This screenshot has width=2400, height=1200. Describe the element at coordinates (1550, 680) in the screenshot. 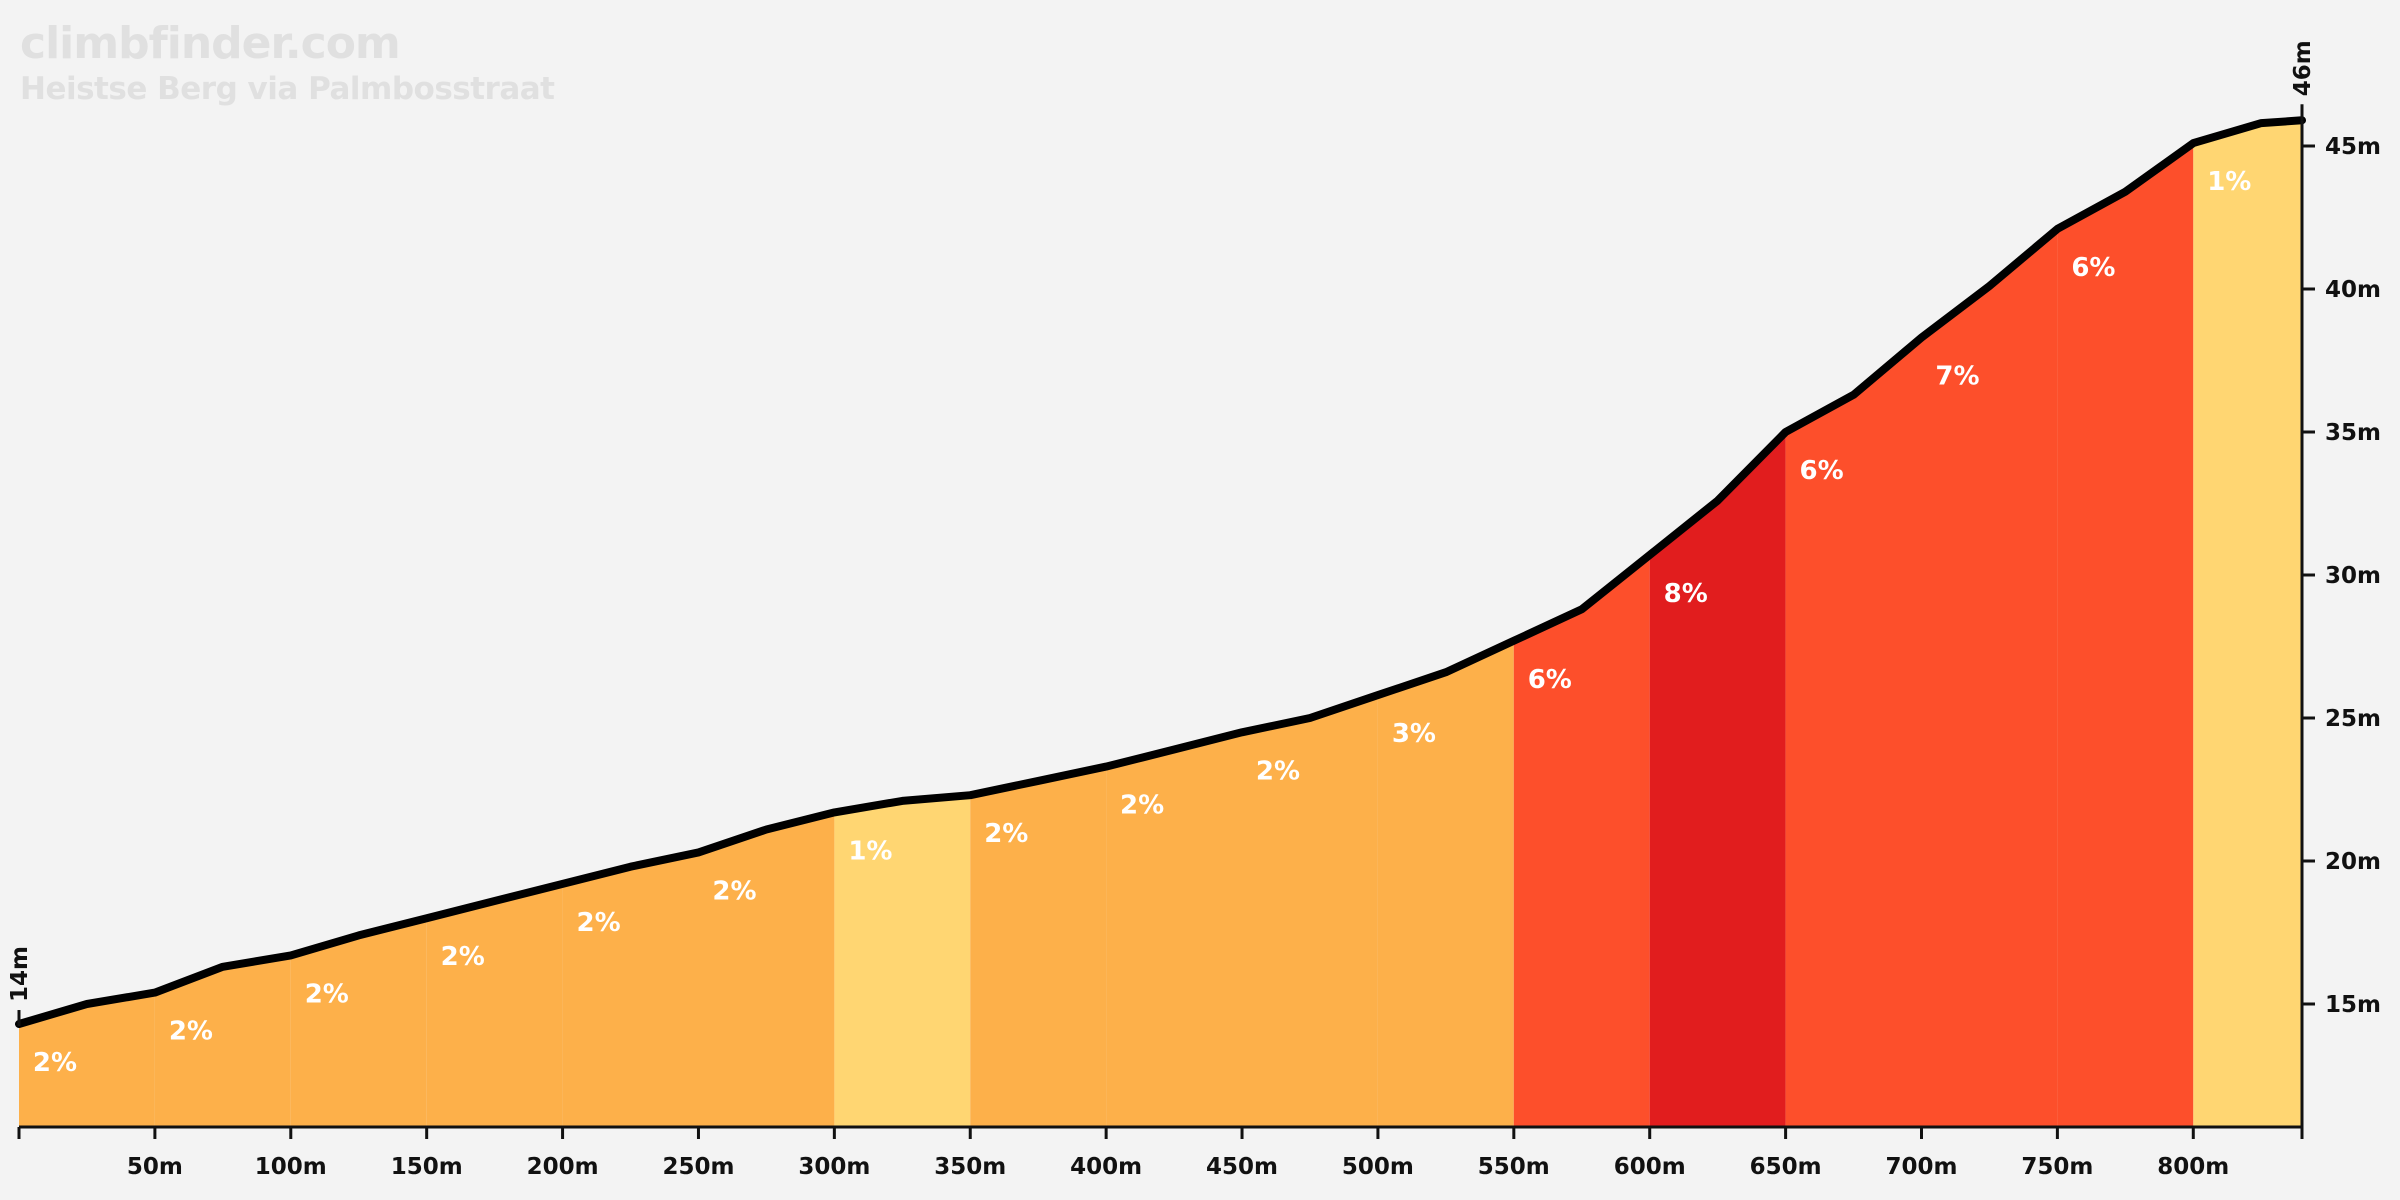

I see `grade-label-12: 6%` at that location.